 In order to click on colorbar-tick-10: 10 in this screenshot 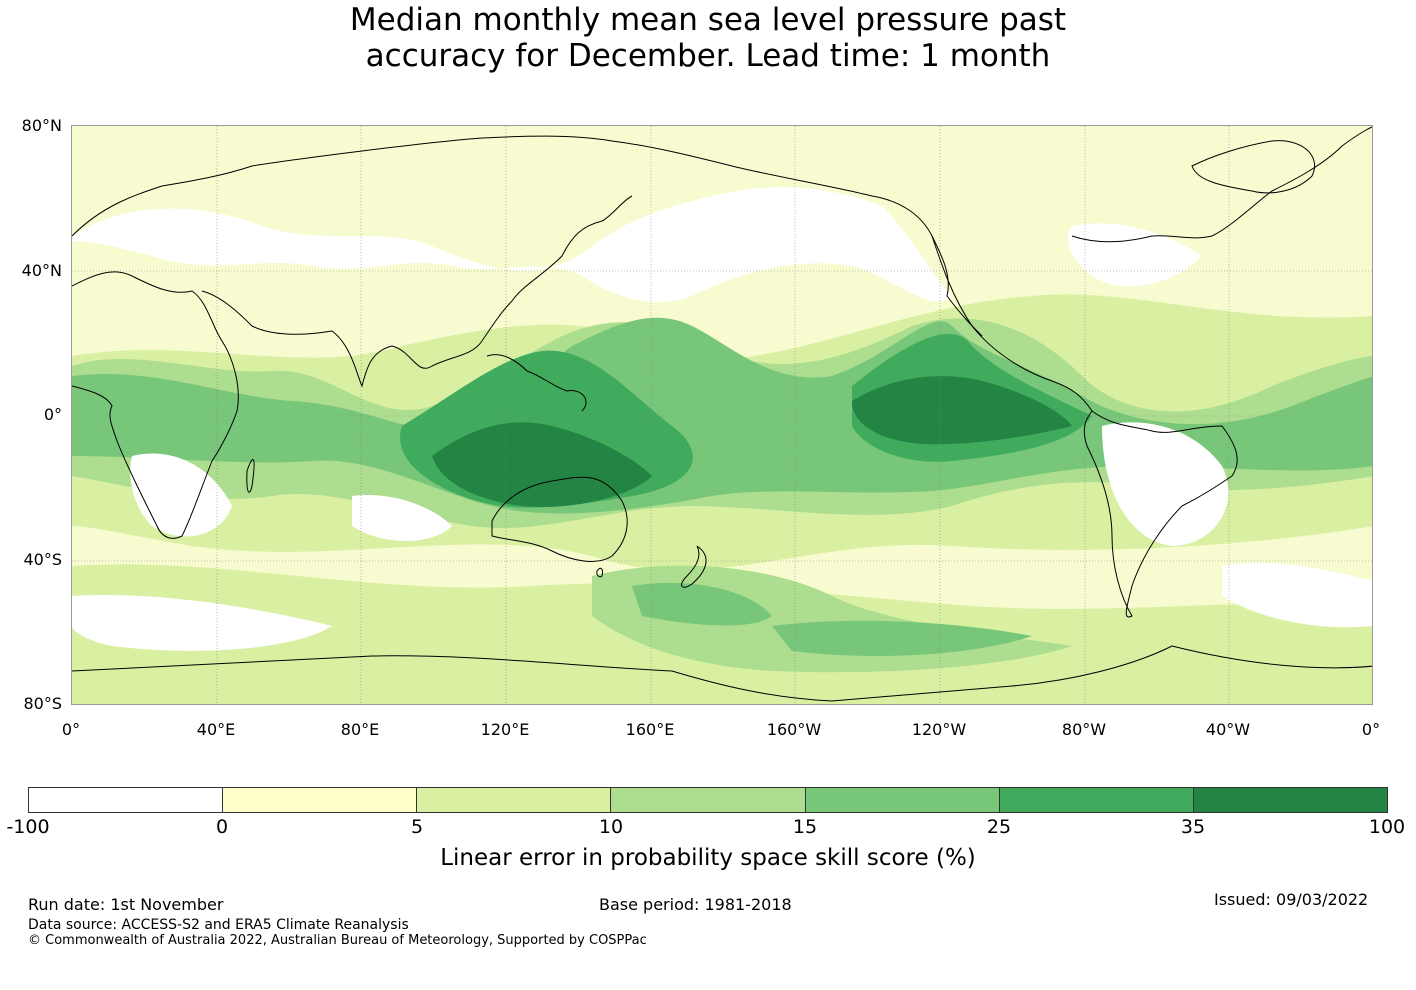, I will do `click(611, 827)`.